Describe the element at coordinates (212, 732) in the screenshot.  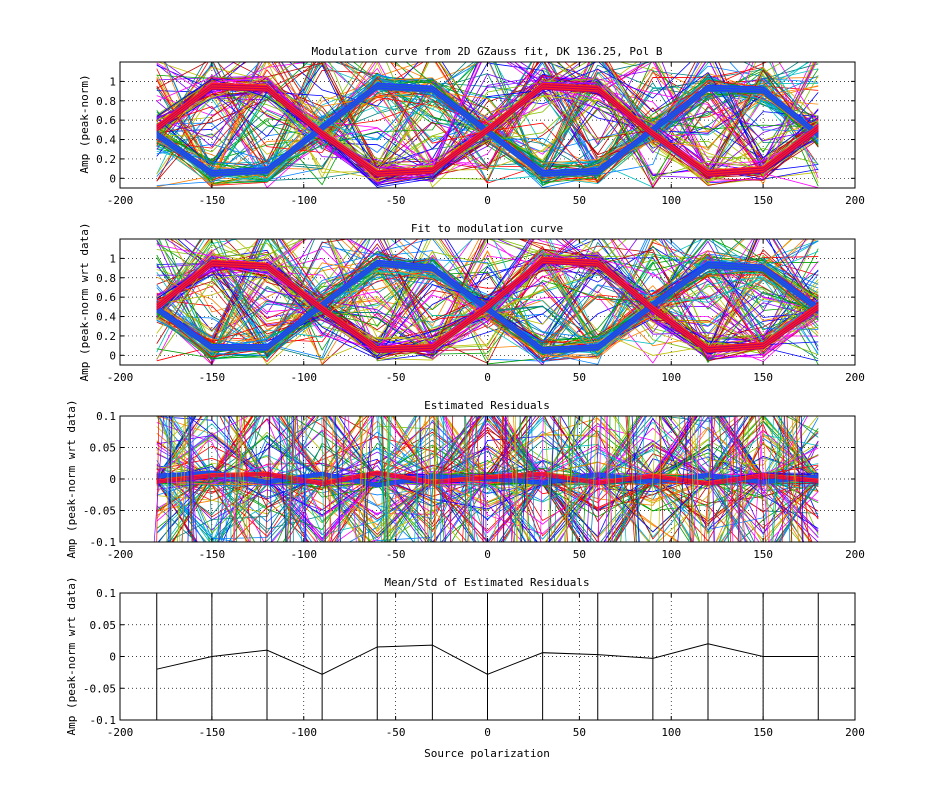
I see `x-tick-label: -150` at that location.